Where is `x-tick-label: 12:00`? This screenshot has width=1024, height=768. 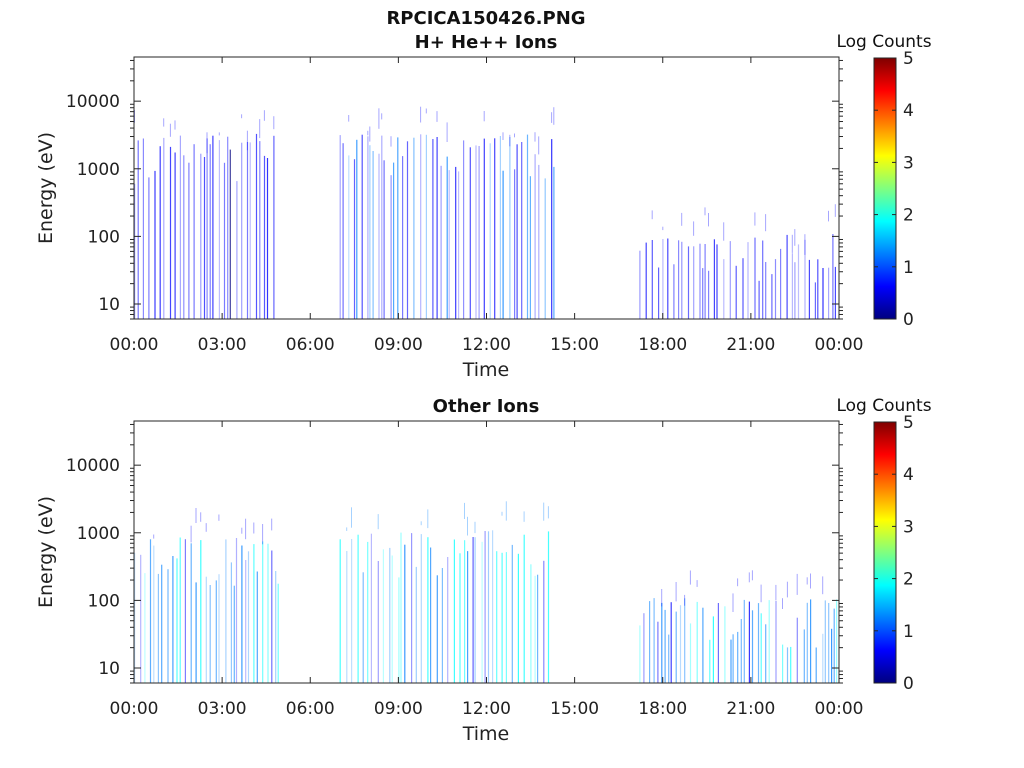 x-tick-label: 12:00 is located at coordinates (486, 709).